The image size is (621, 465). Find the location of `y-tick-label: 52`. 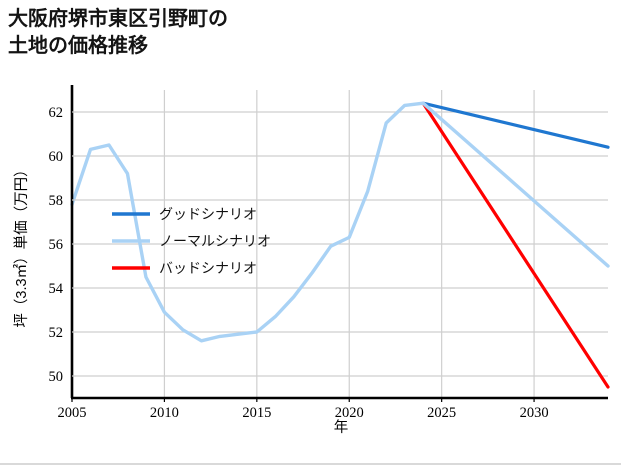

y-tick-label: 52 is located at coordinates (56, 333).